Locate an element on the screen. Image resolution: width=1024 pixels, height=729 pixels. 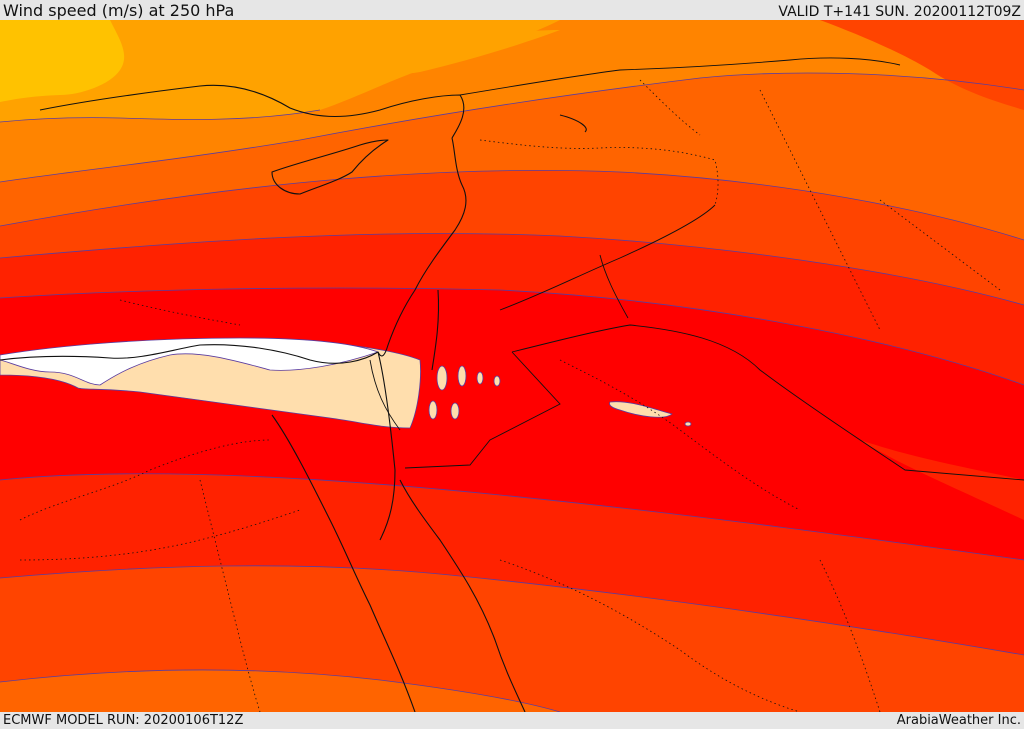
valid-time-label: VALID T+141 SUN. 20200112T09Z is located at coordinates (899, 12).